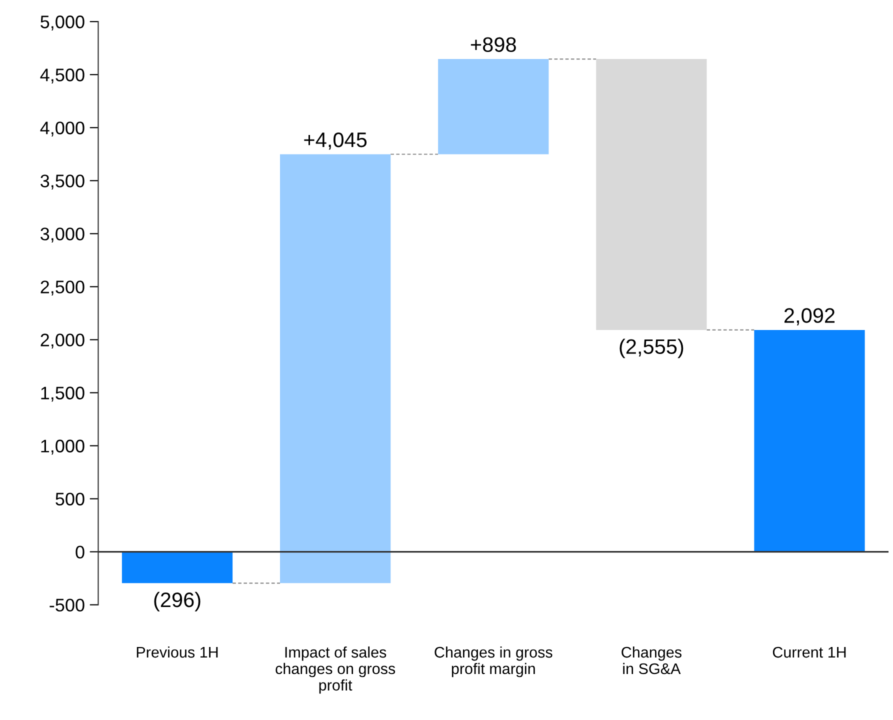  What do you see at coordinates (80, 552) in the screenshot?
I see `y-tick-label: 0` at bounding box center [80, 552].